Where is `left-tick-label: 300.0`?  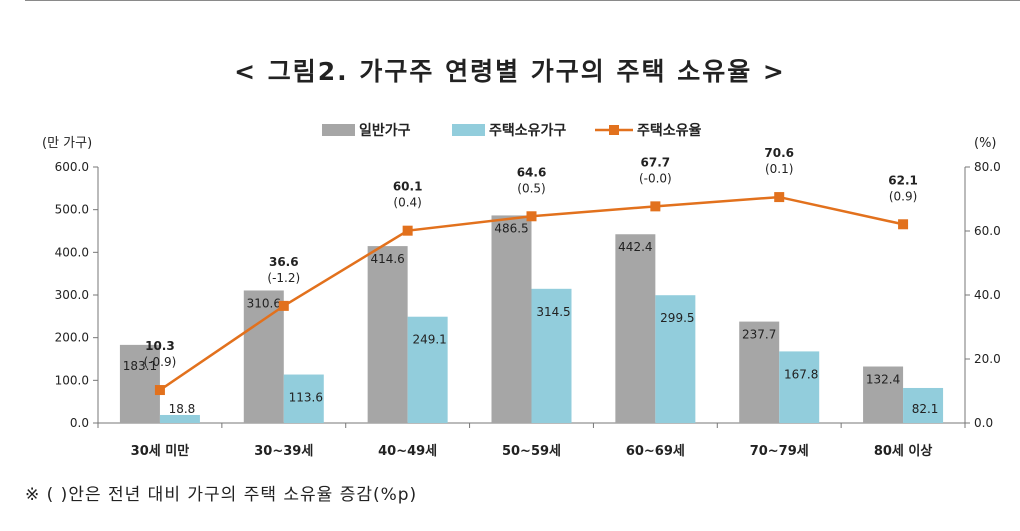 left-tick-label: 300.0 is located at coordinates (72, 295).